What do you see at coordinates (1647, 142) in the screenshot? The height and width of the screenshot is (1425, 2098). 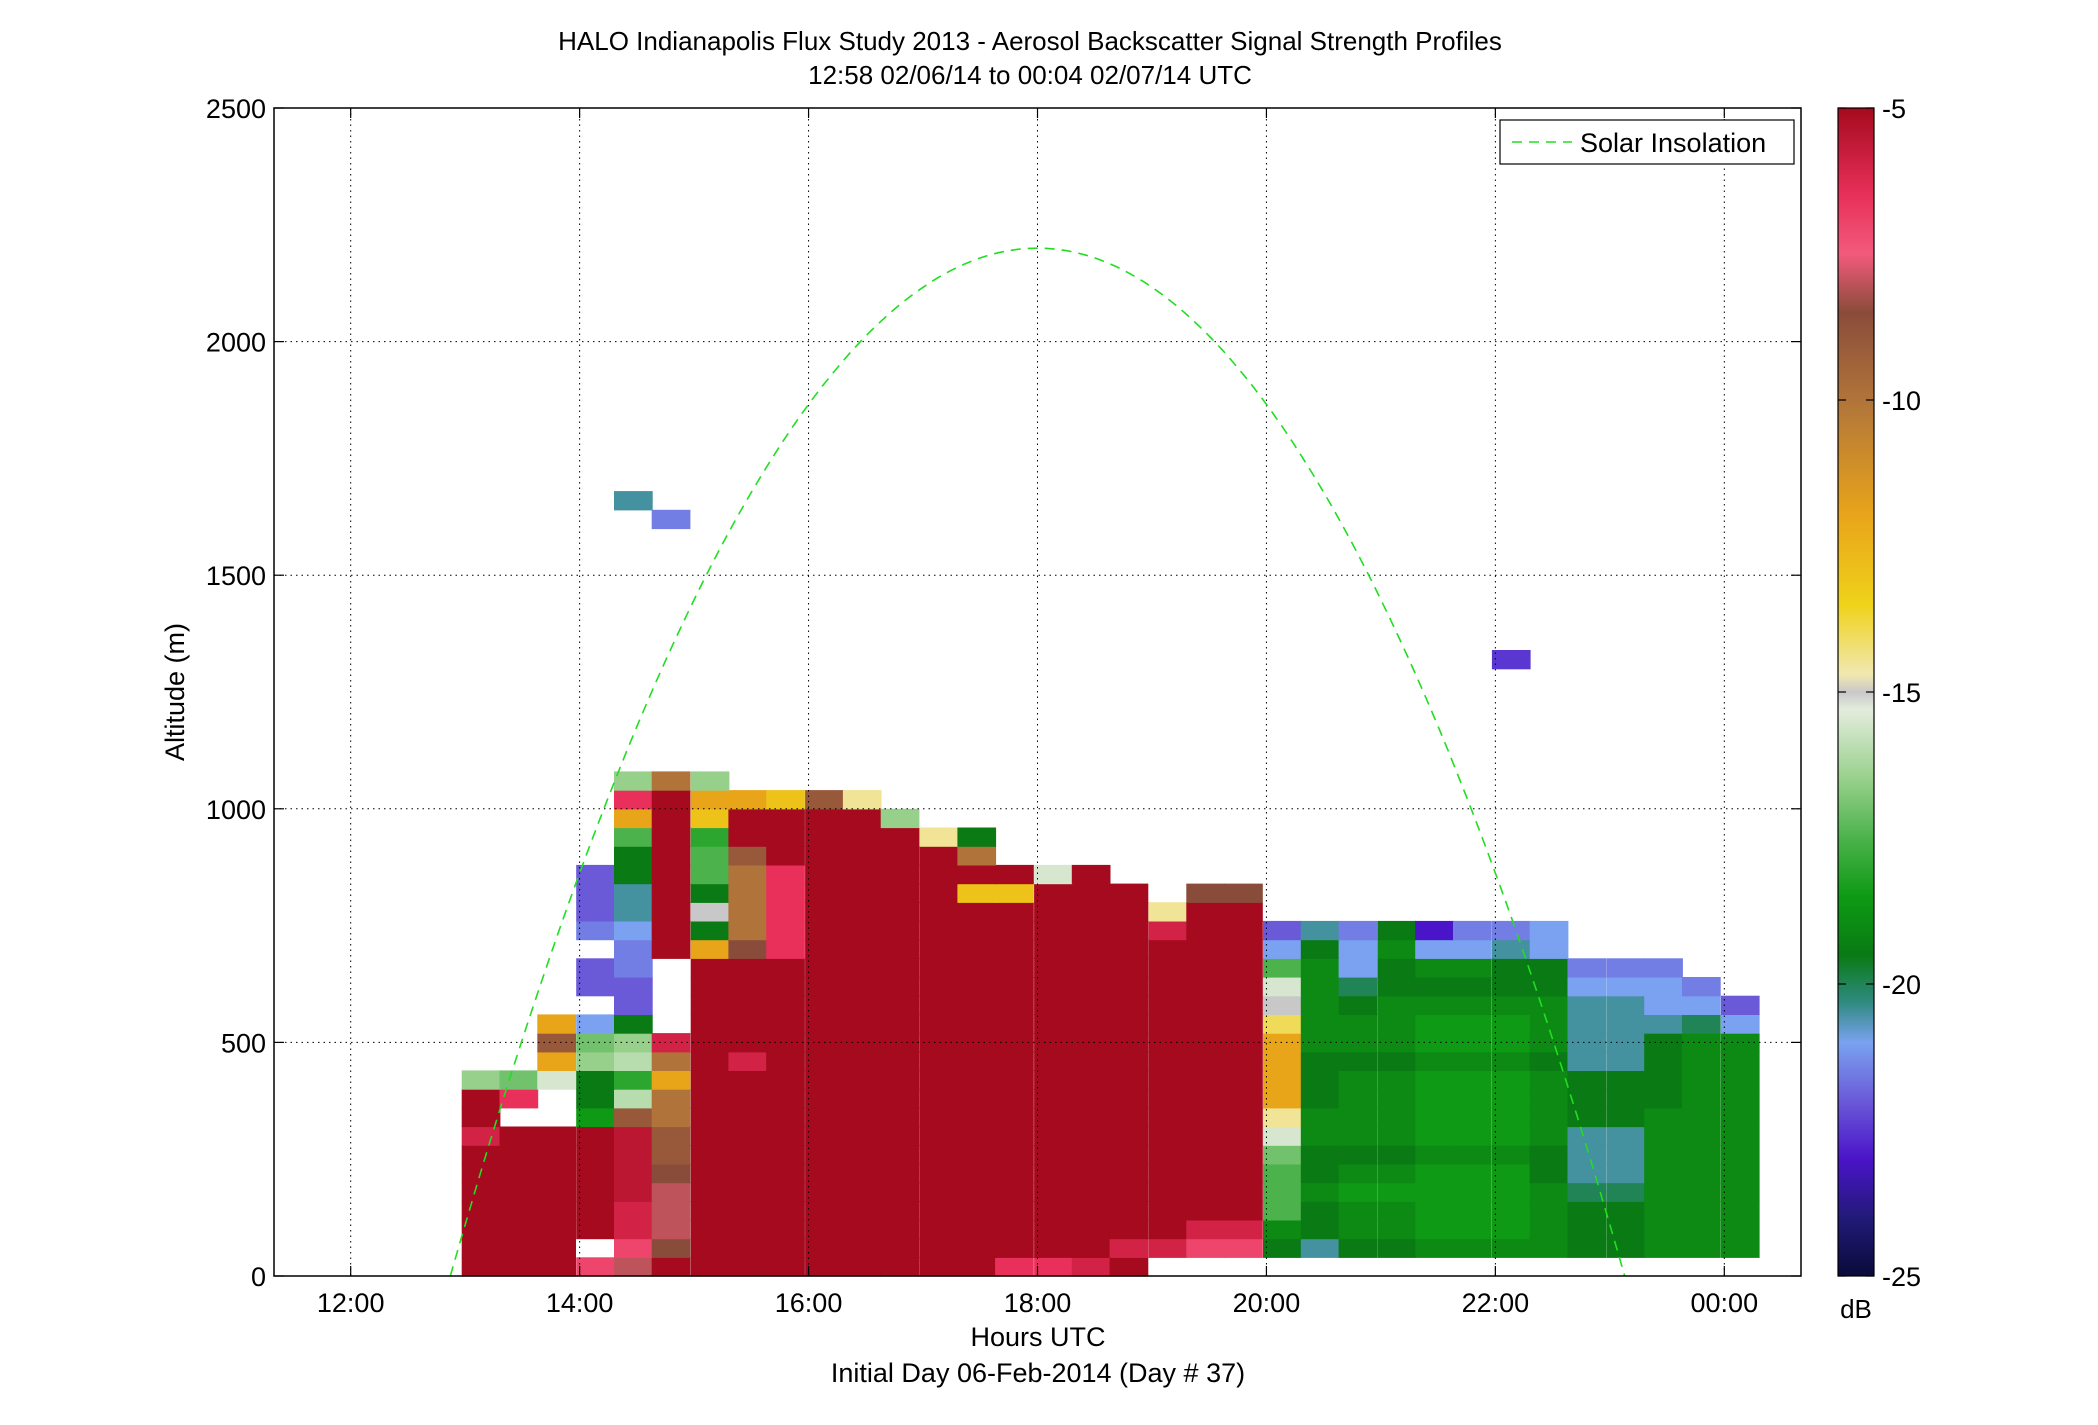 I see `legend: Solar Insolation` at bounding box center [1647, 142].